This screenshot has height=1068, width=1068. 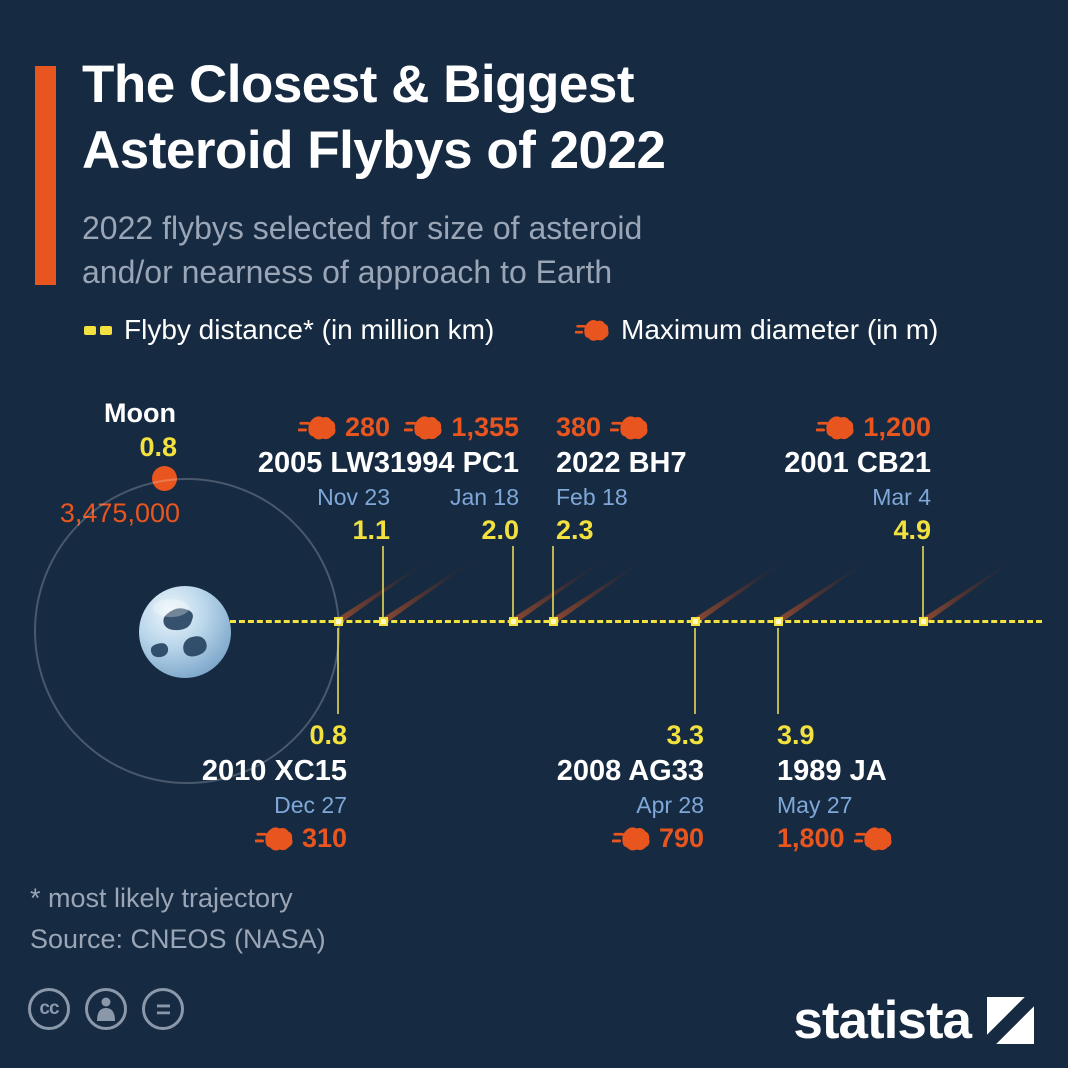 I want to click on asteroid-name: 2022 BH7, so click(x=621, y=463).